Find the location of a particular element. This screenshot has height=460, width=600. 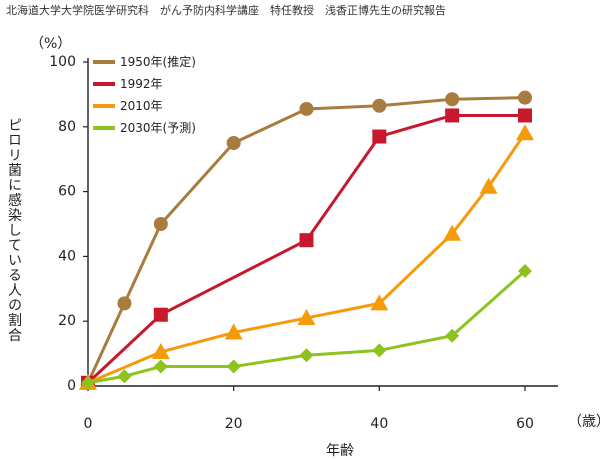

legend-item: 2030年(予測) is located at coordinates (144, 128).